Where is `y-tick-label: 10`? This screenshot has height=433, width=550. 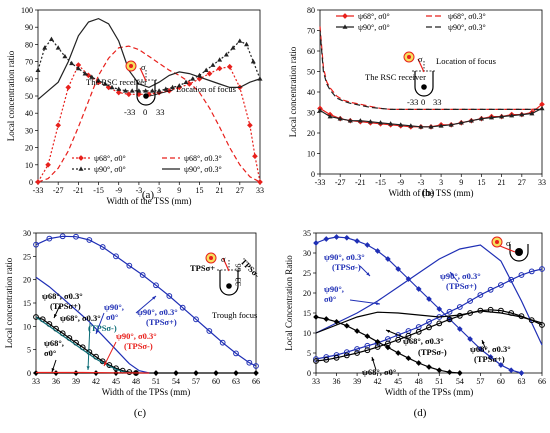 y-tick-label: 10 is located at coordinates (27, 326).